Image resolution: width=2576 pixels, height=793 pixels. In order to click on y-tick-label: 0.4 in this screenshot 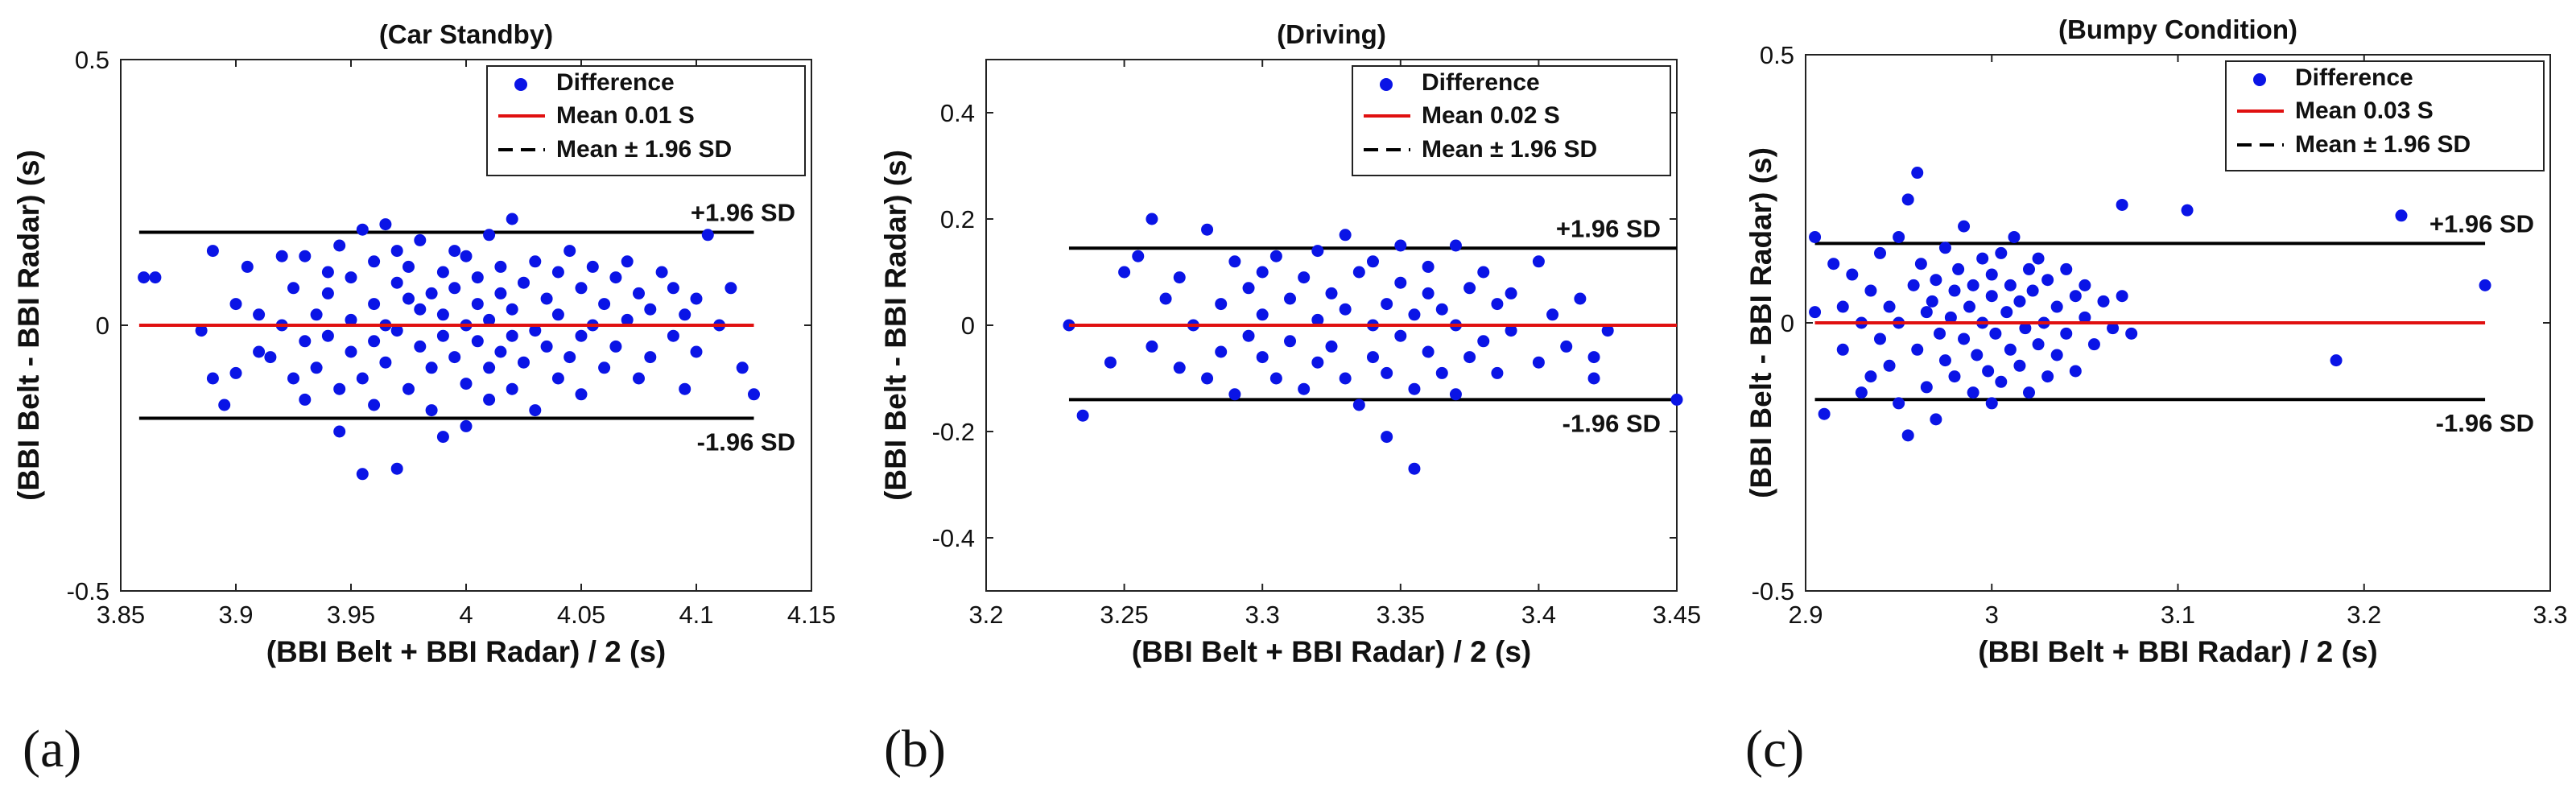, I will do `click(957, 113)`.